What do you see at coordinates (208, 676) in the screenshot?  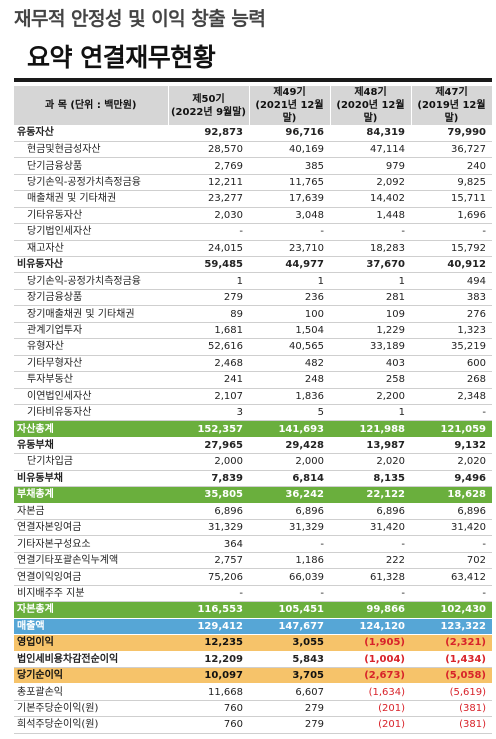 I see `row-value: 10,097` at bounding box center [208, 676].